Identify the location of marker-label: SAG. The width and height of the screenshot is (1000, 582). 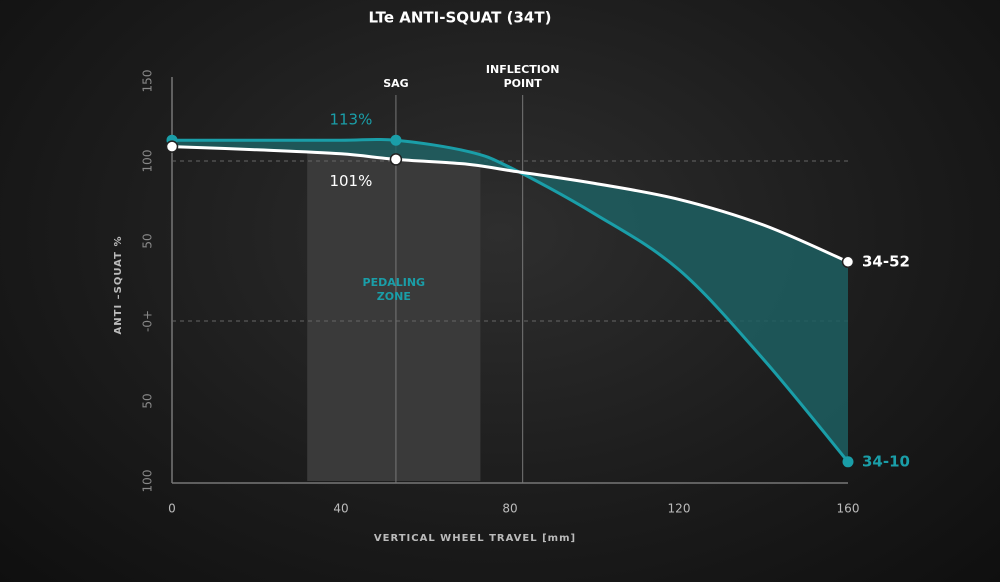
(396, 83).